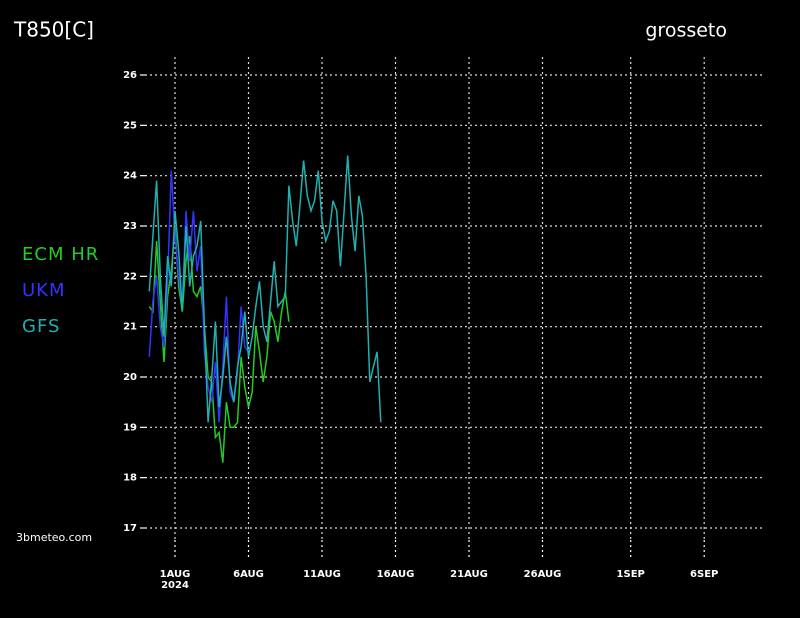 This screenshot has height=618, width=800. What do you see at coordinates (54, 537) in the screenshot?
I see `credit: 3bmeteo.com` at bounding box center [54, 537].